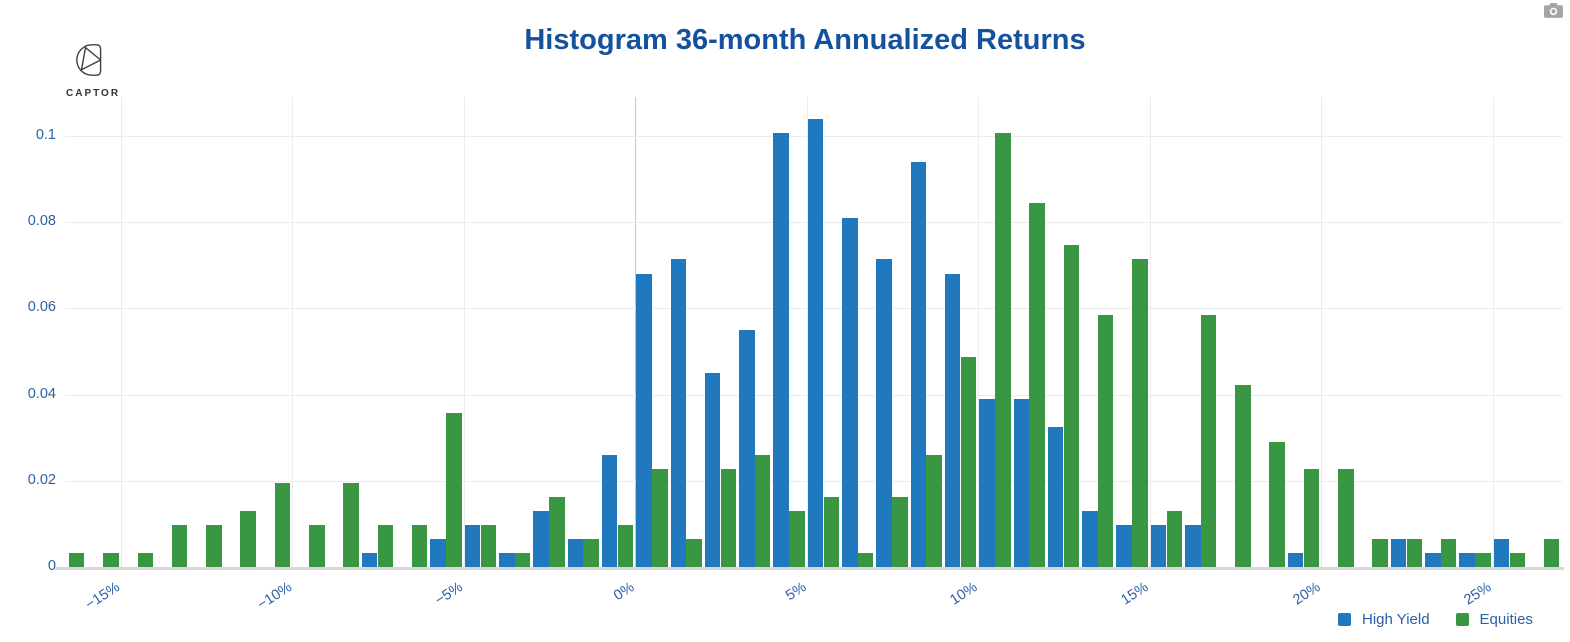  Describe the element at coordinates (1462, 619) in the screenshot. I see `legend-swatch-equities` at that location.